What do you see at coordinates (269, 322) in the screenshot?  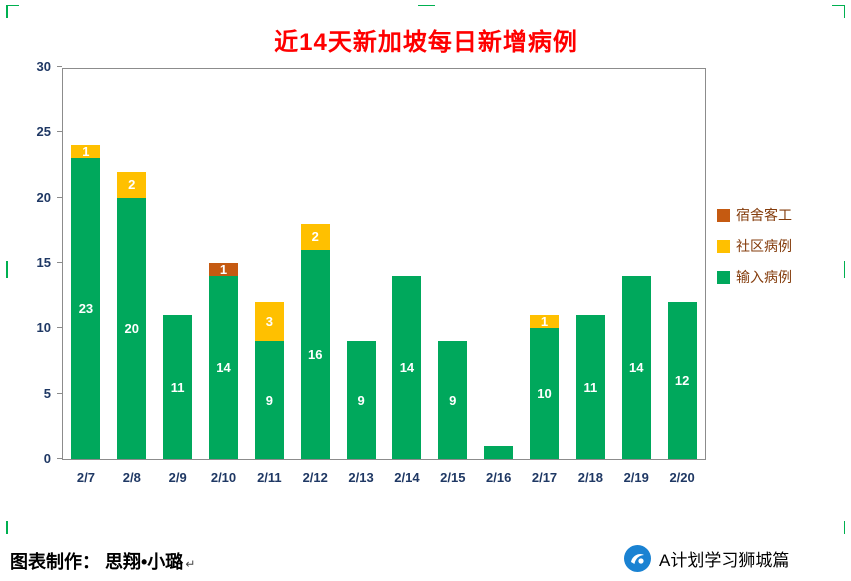 I see `bar-segment-community-cases: 3` at bounding box center [269, 322].